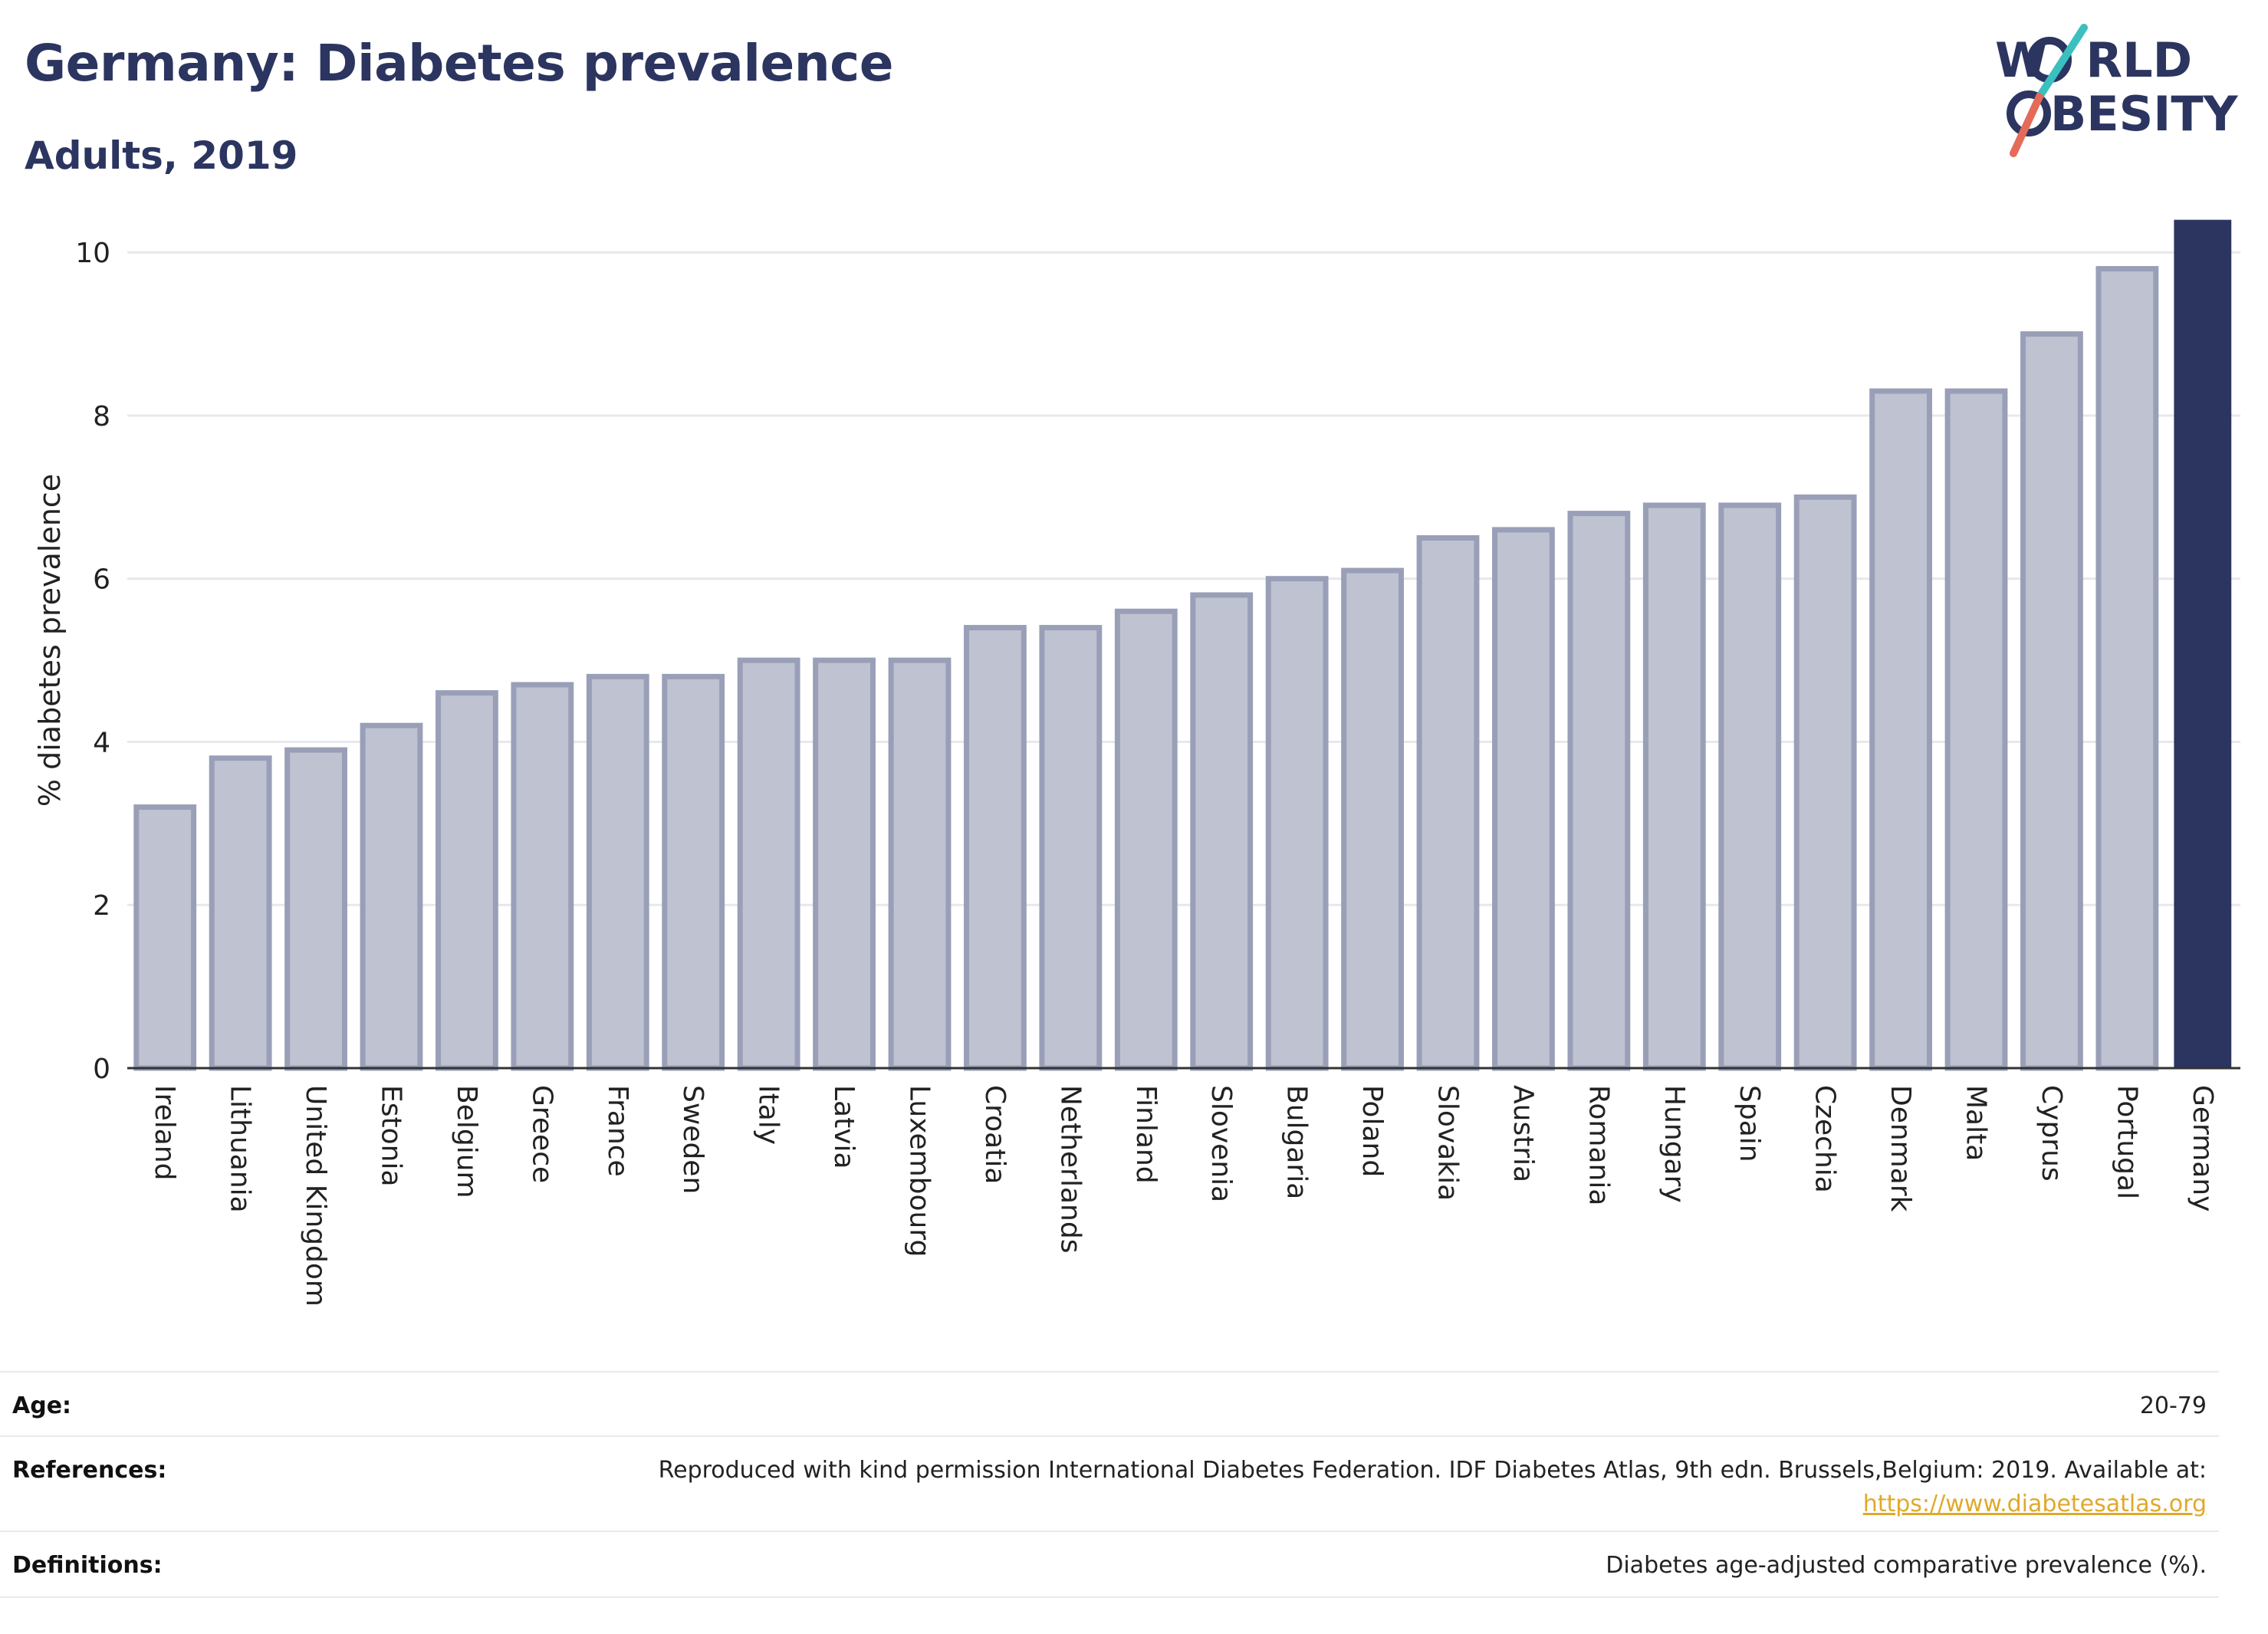  I want to click on page-subtitle: Adults, 2019, so click(161, 156).